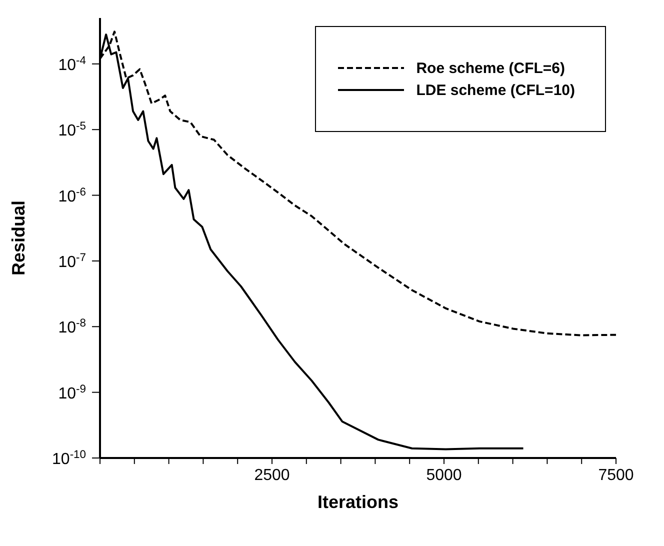 This screenshot has height=546, width=664. Describe the element at coordinates (72, 130) in the screenshot. I see `y-tick-label: 10$^{-5}$` at that location.